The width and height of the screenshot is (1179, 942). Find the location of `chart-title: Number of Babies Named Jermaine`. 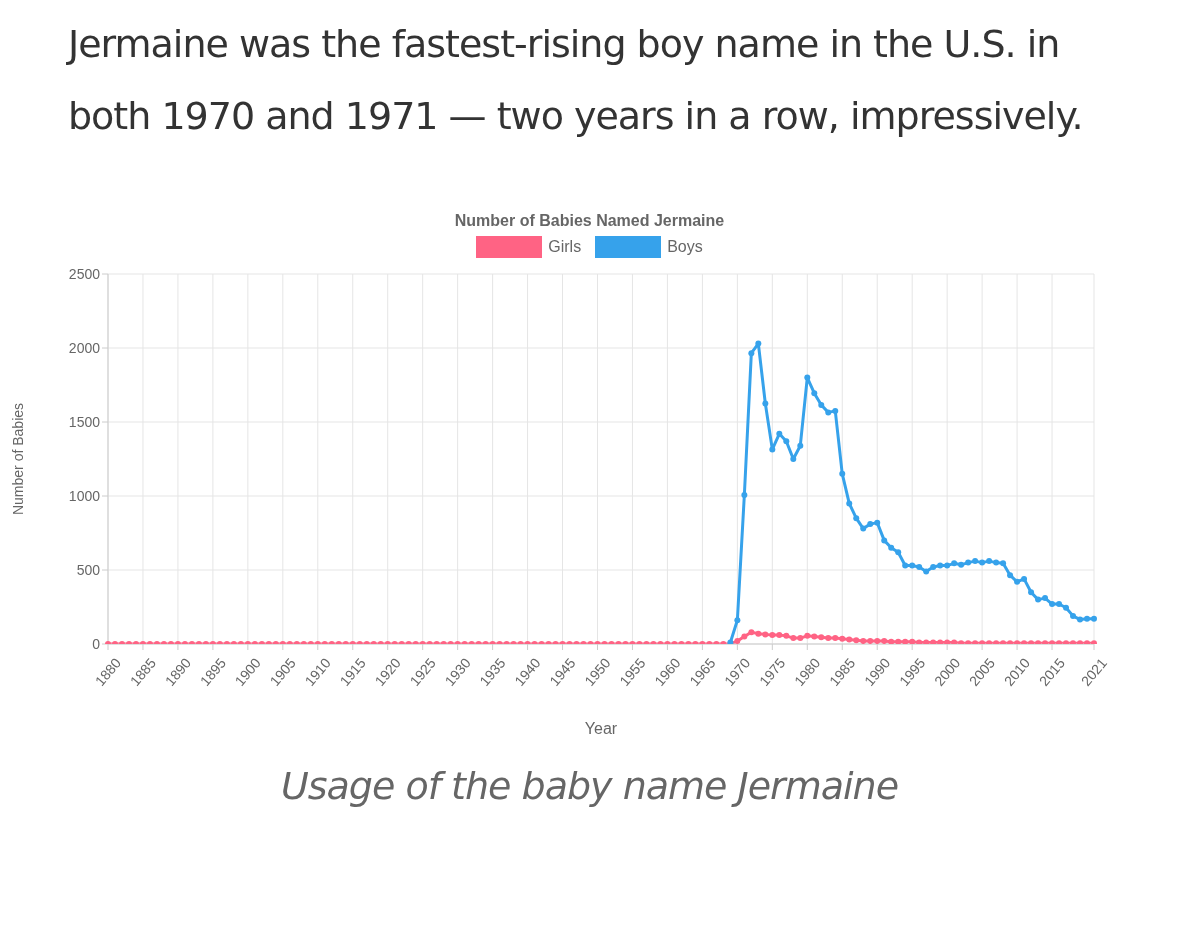

chart-title: Number of Babies Named Jermaine is located at coordinates (589, 221).